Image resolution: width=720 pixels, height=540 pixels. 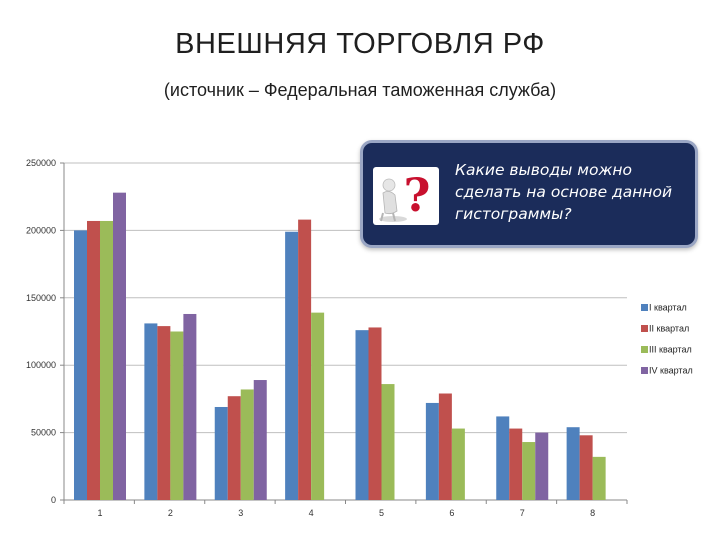 I want to click on legend-label: IV квартал, so click(x=671, y=370).